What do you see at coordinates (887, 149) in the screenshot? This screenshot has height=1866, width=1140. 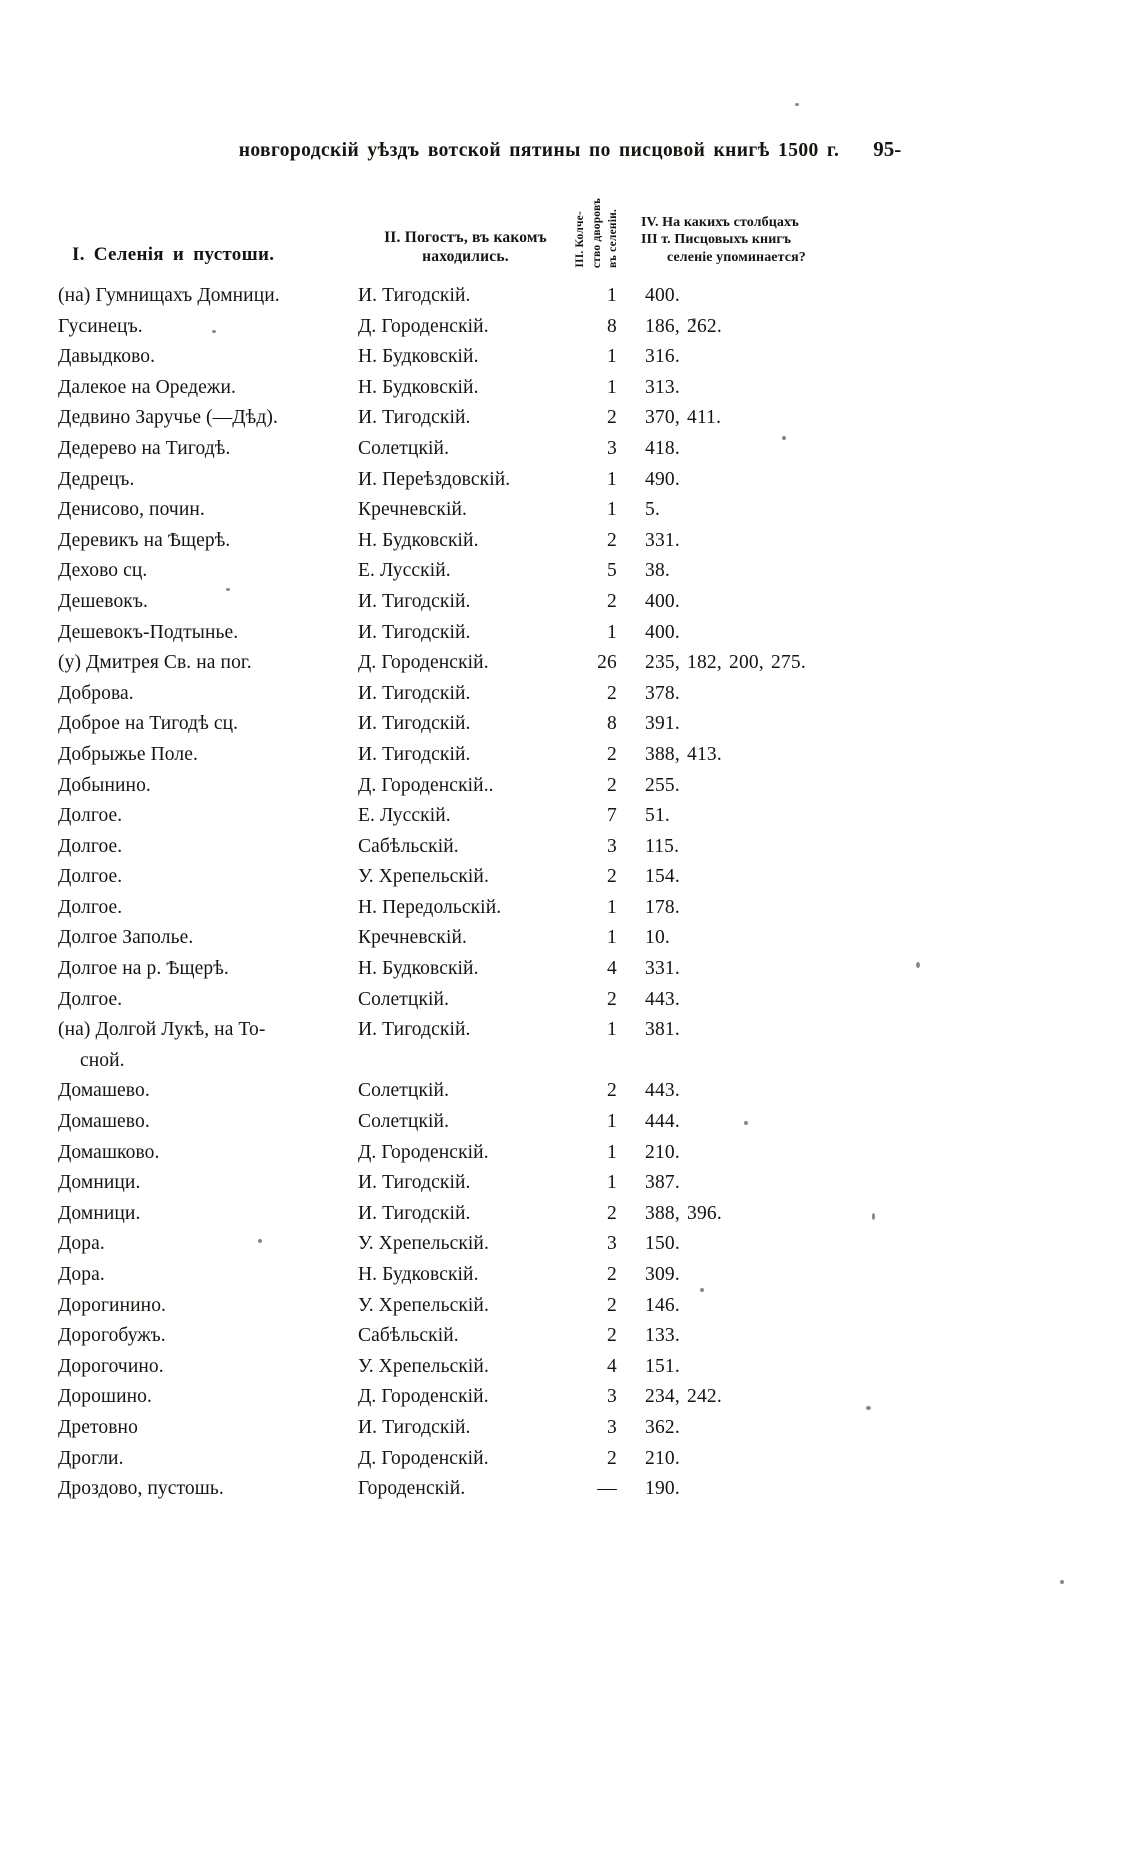 I see `page-number: 95-` at bounding box center [887, 149].